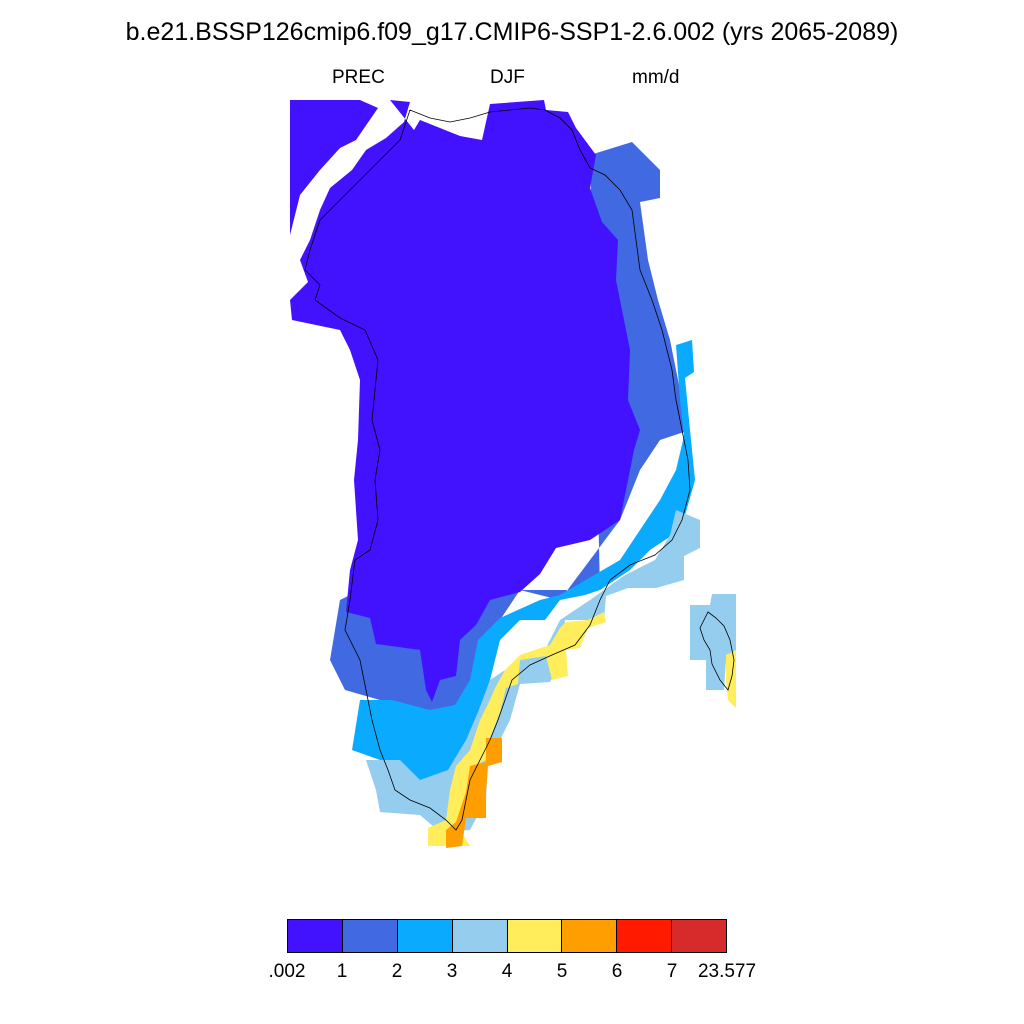 The image size is (1024, 1024). What do you see at coordinates (474, 793) in the screenshot?
I see `field-band-5-6-south` at bounding box center [474, 793].